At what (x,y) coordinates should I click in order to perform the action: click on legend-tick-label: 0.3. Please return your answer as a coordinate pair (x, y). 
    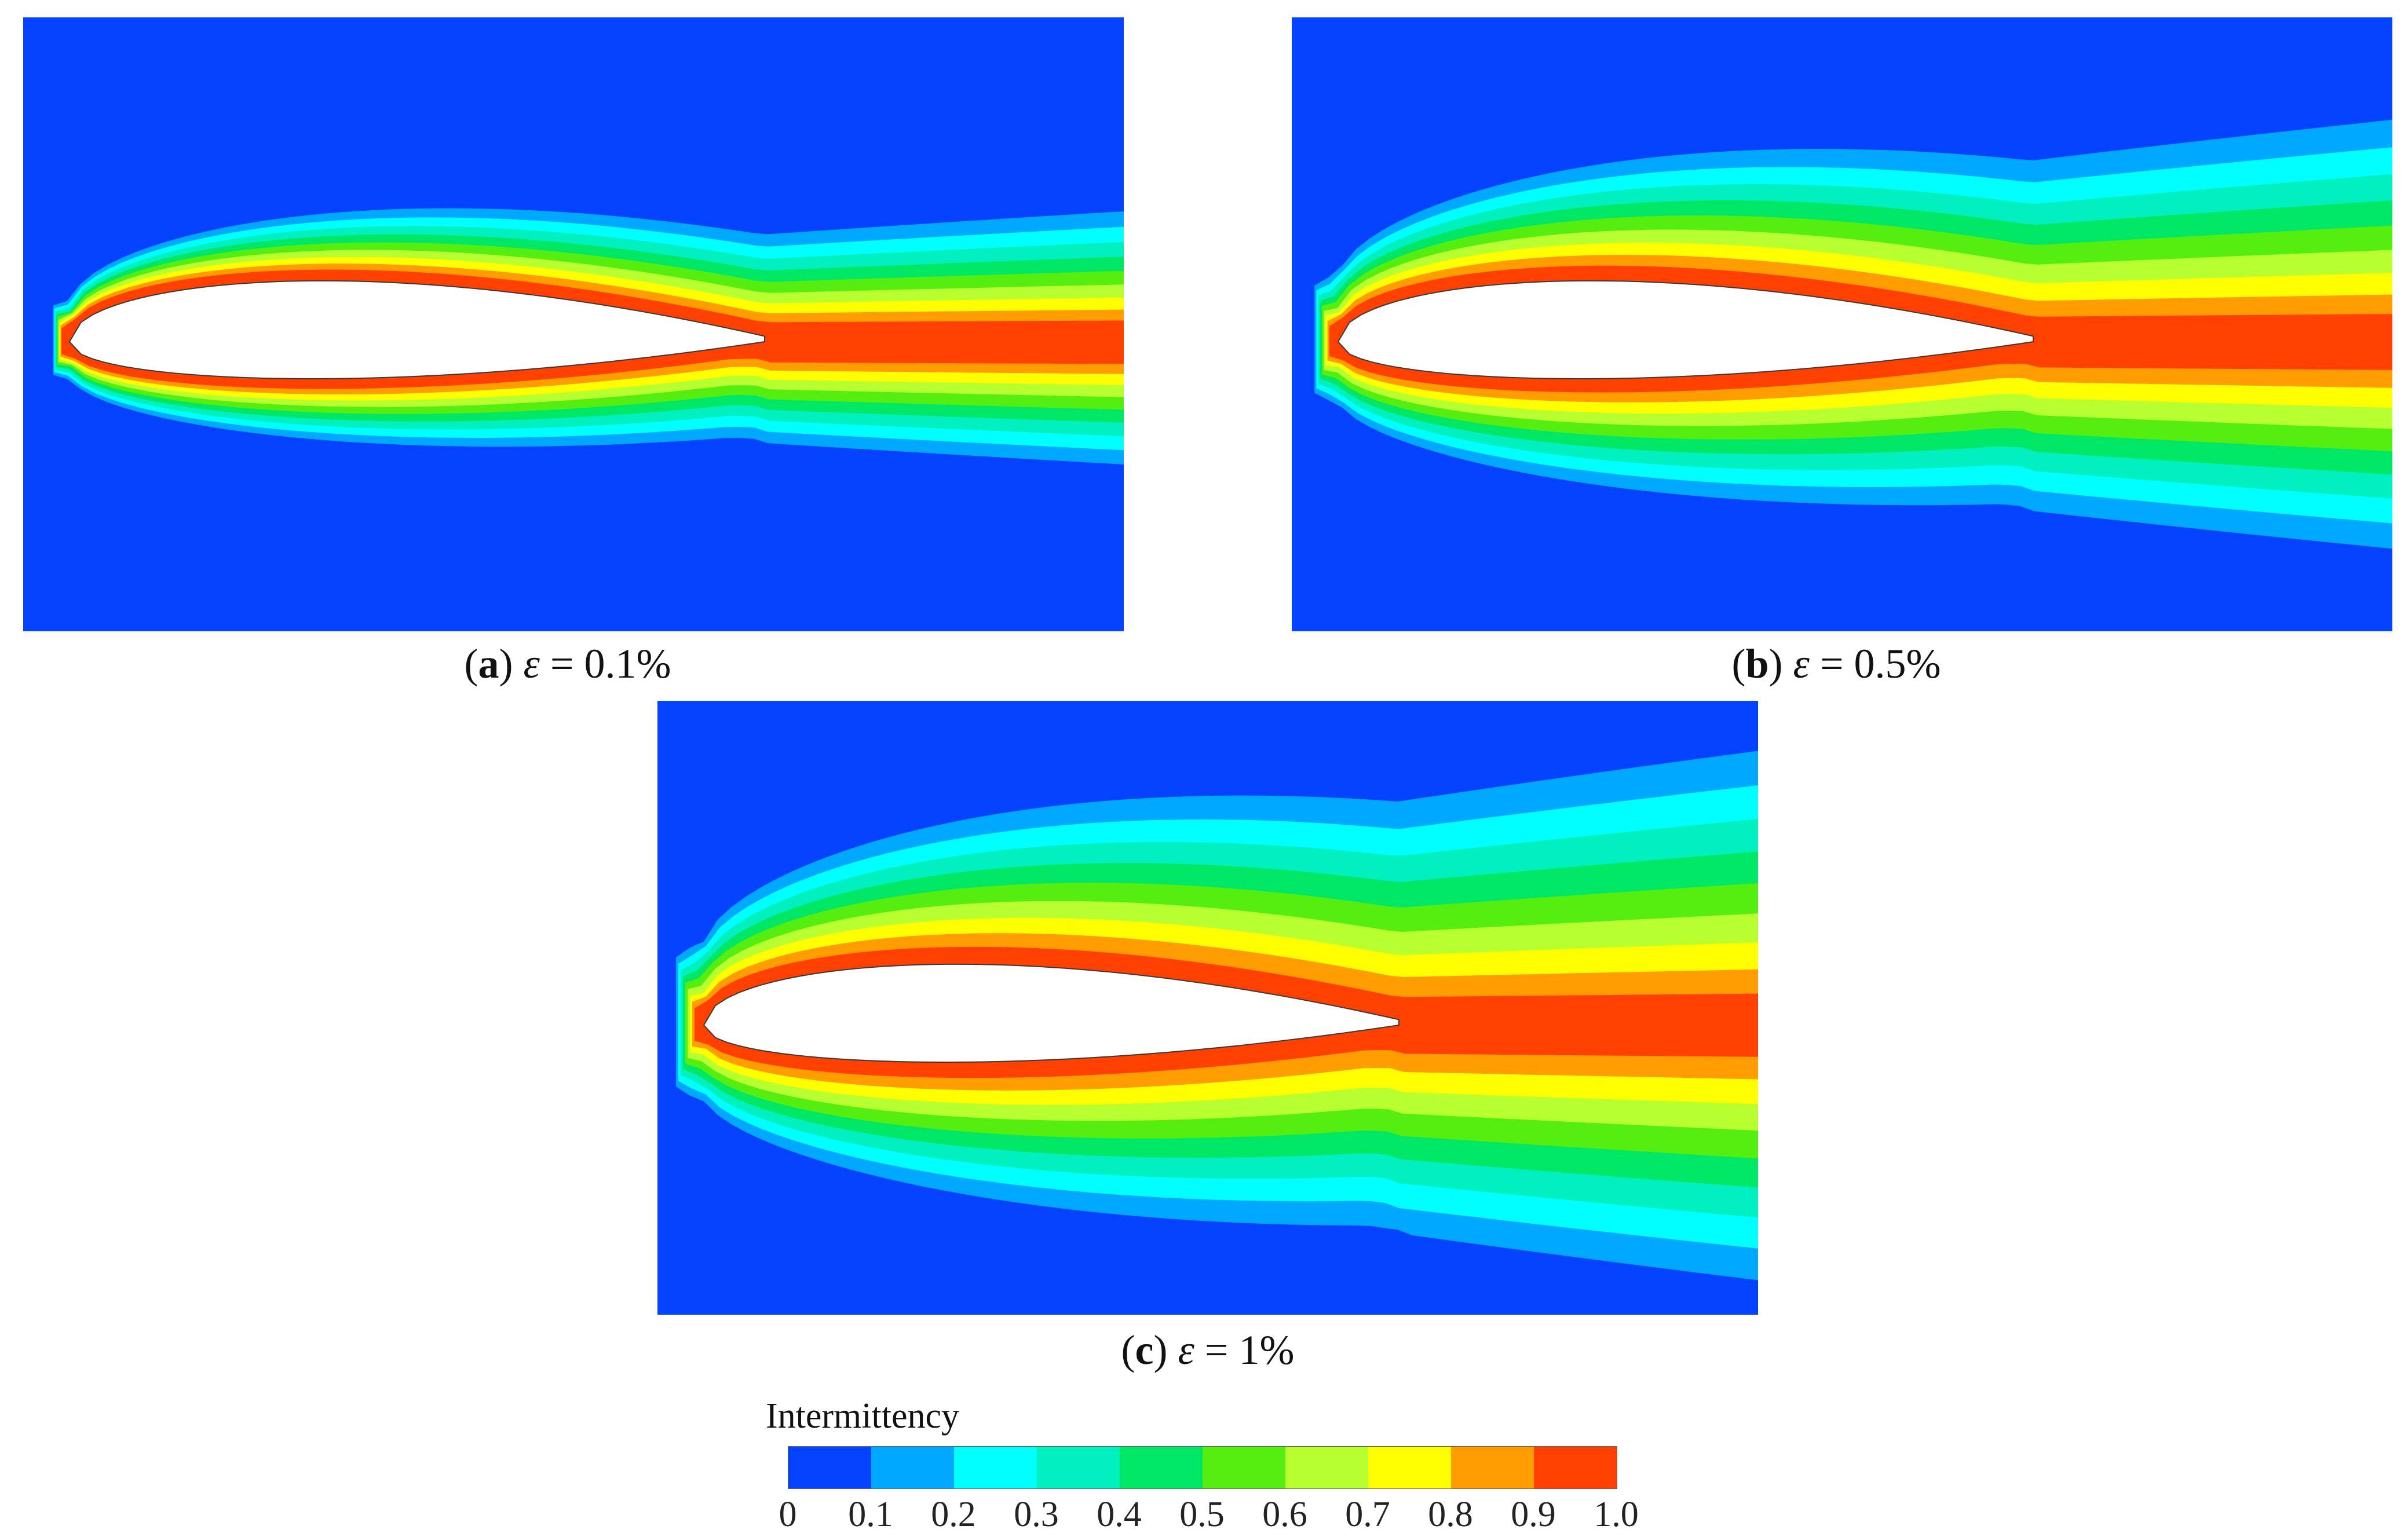
    Looking at the image, I should click on (1036, 1514).